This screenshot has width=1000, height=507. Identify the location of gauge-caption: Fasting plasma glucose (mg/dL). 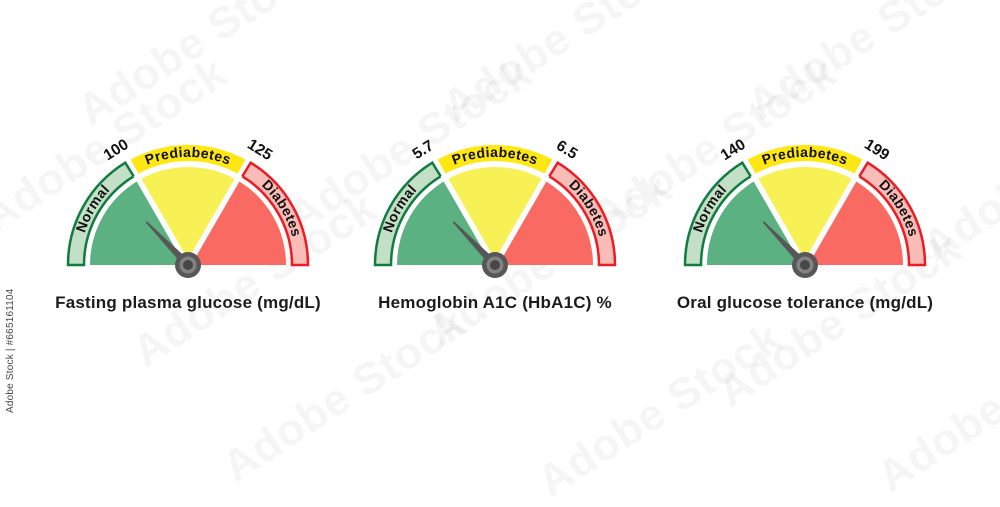
(188, 302).